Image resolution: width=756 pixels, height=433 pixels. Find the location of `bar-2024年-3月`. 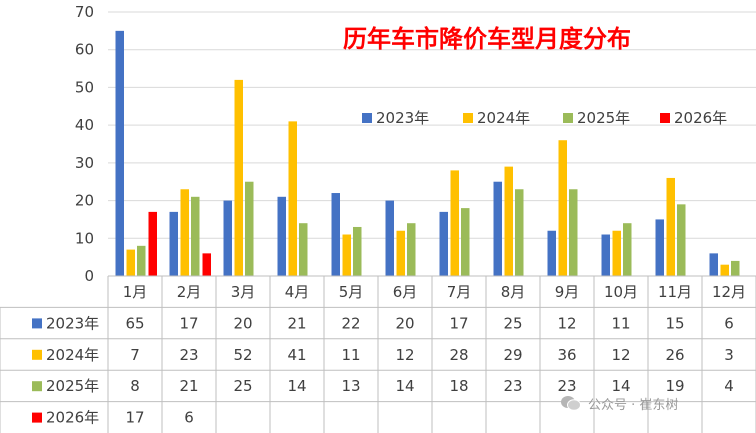

bar-2024年-3月 is located at coordinates (238, 177).